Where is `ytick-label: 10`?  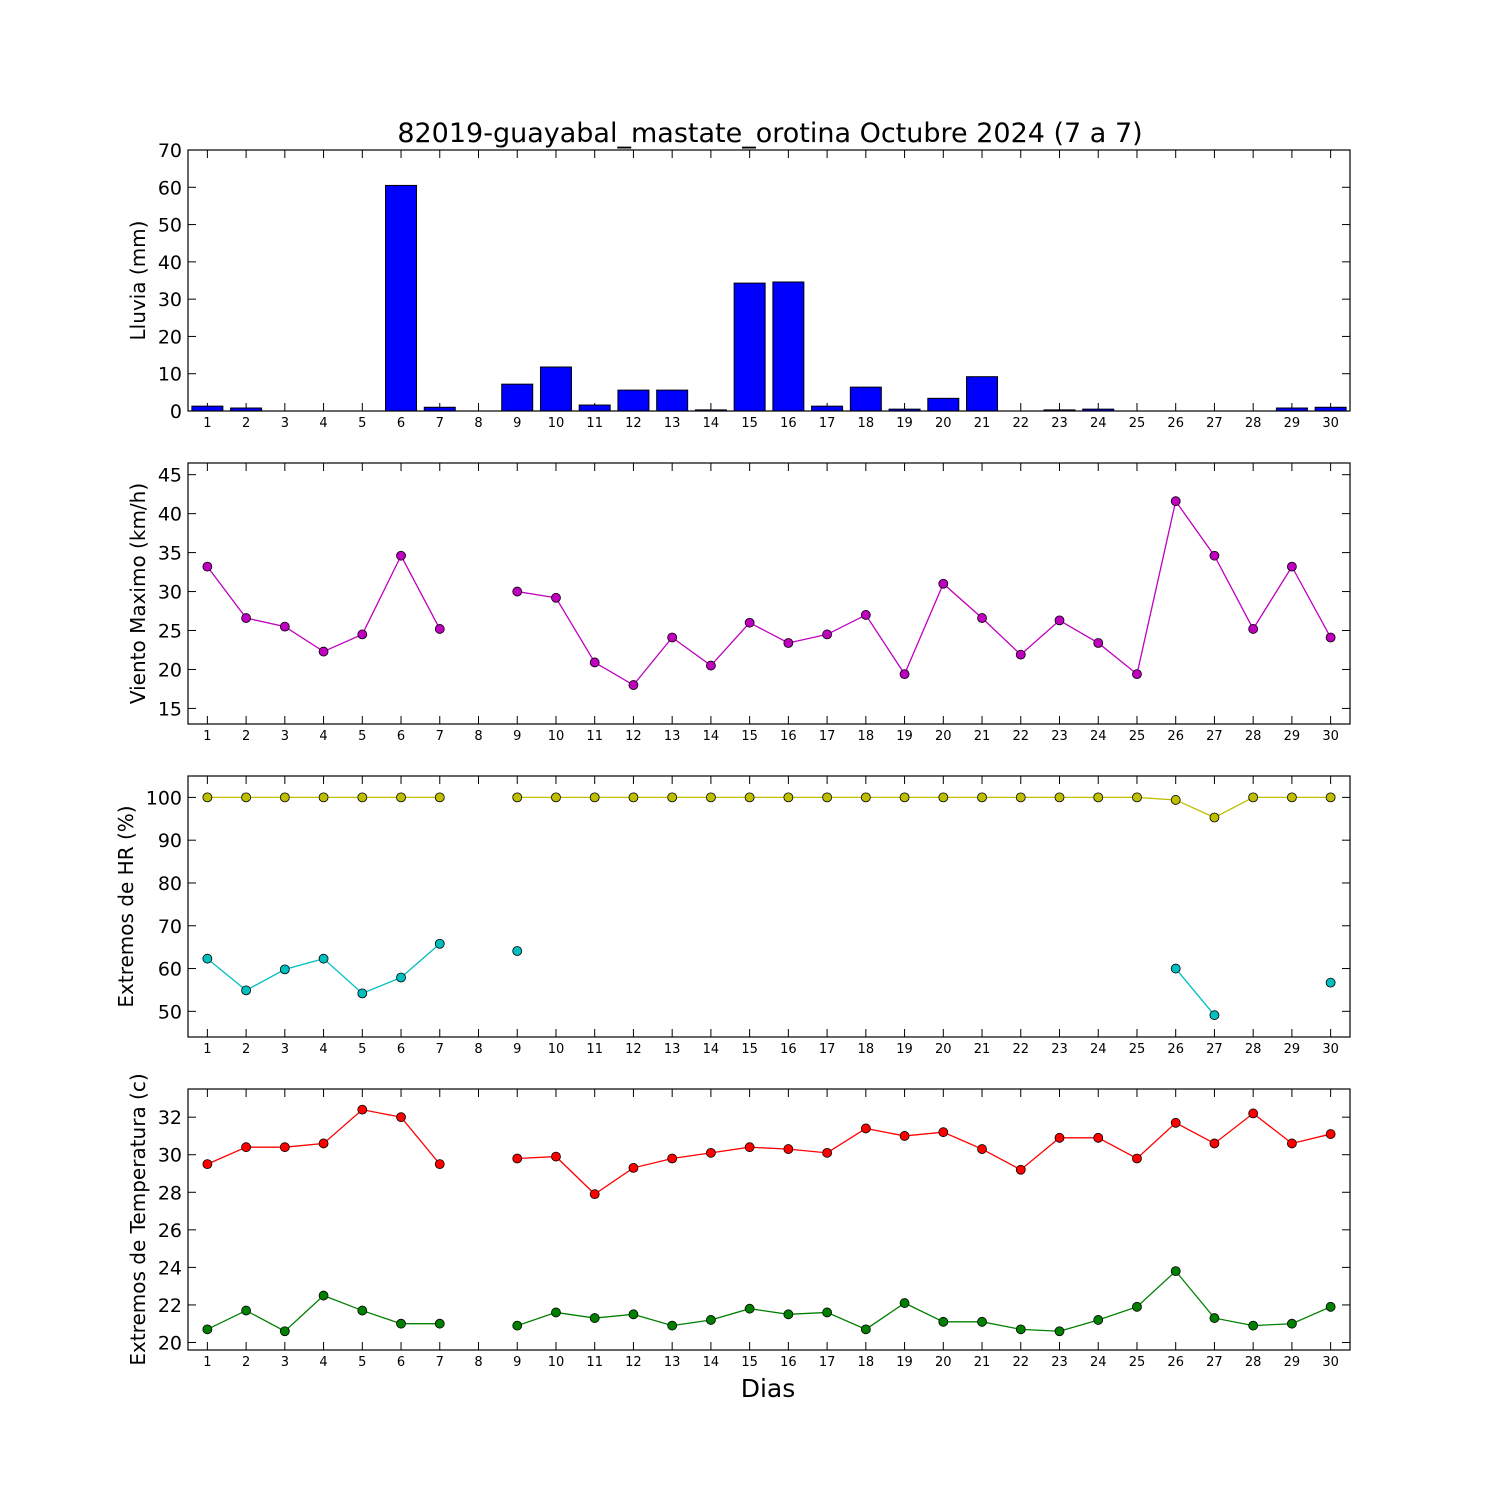
ytick-label: 10 is located at coordinates (170, 375).